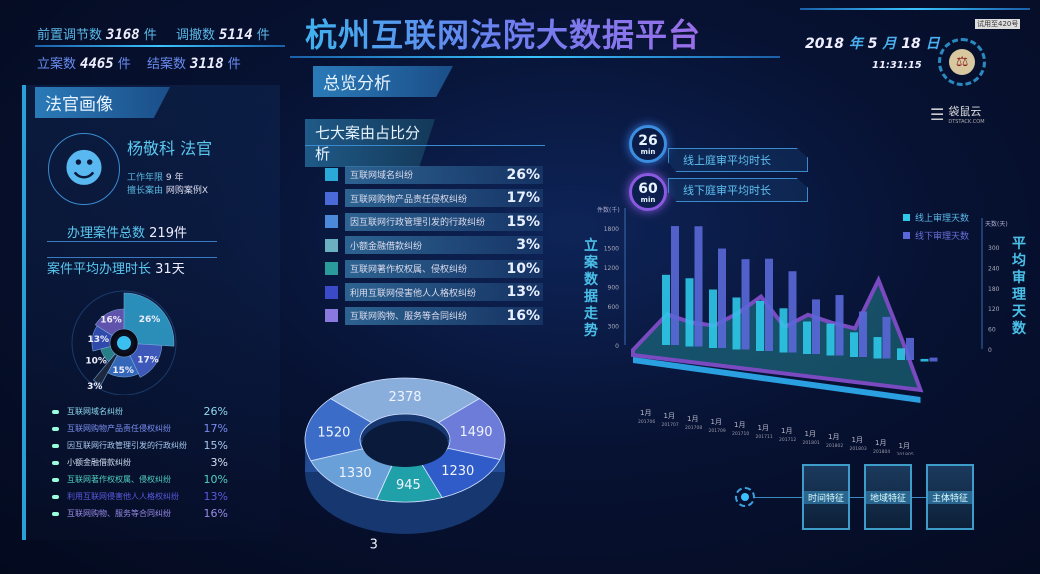 This screenshot has width=1040, height=574. What do you see at coordinates (936, 235) in the screenshot?
I see `legend-offline: 线下审理天数` at bounding box center [936, 235].